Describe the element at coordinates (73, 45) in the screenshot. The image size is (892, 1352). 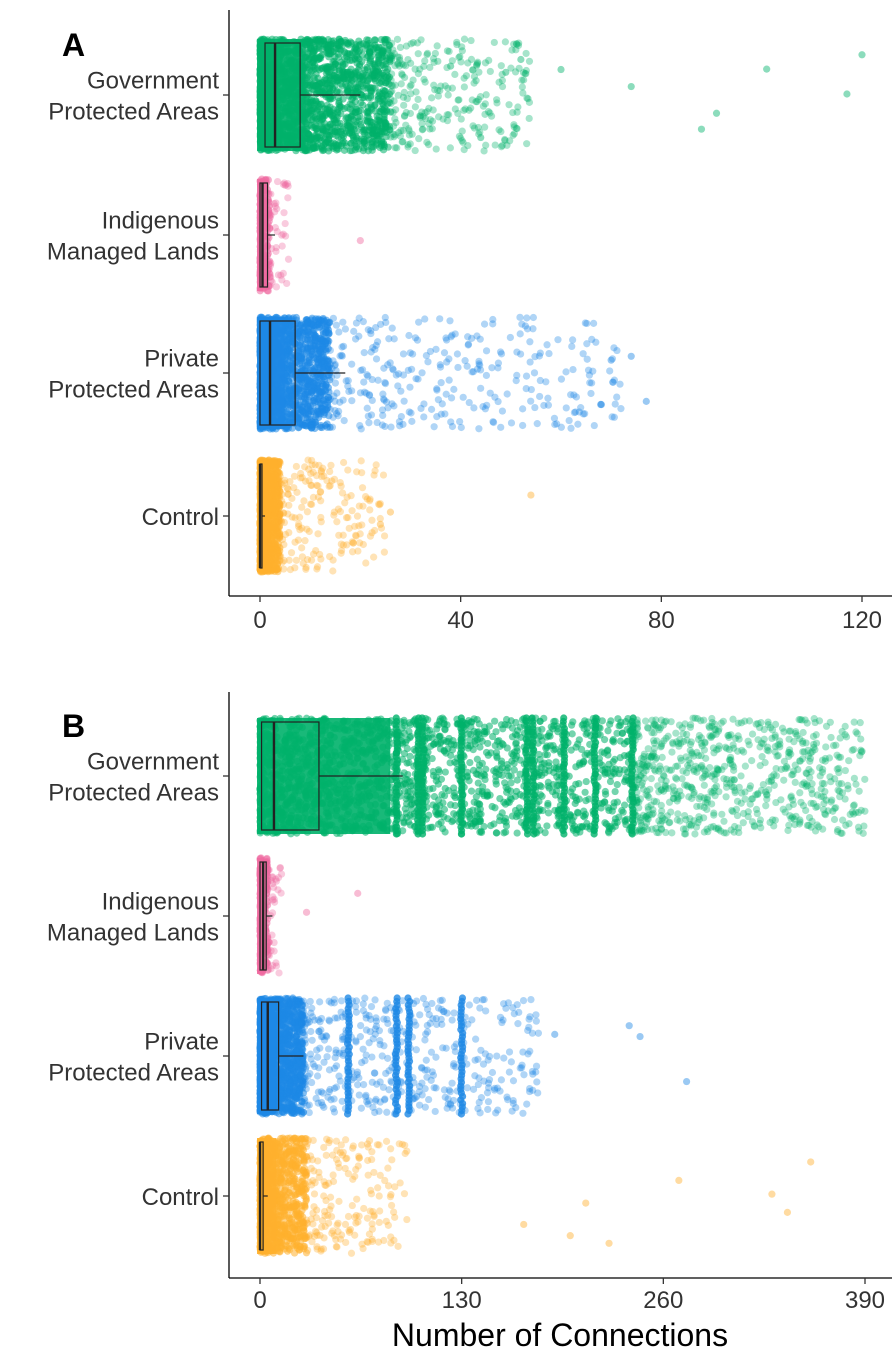
I see `panel-label-a: A` at that location.